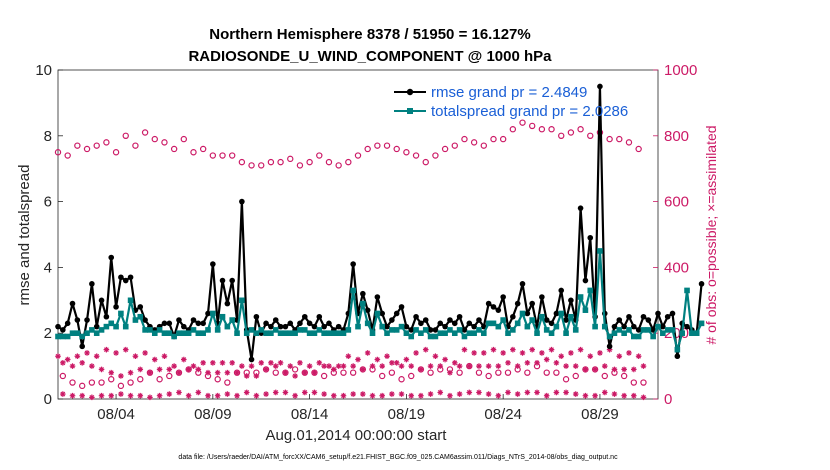 Image resolution: width=830 pixels, height=470 pixels. Describe the element at coordinates (503, 414) in the screenshot. I see `x-tick-label: 08/24` at that location.